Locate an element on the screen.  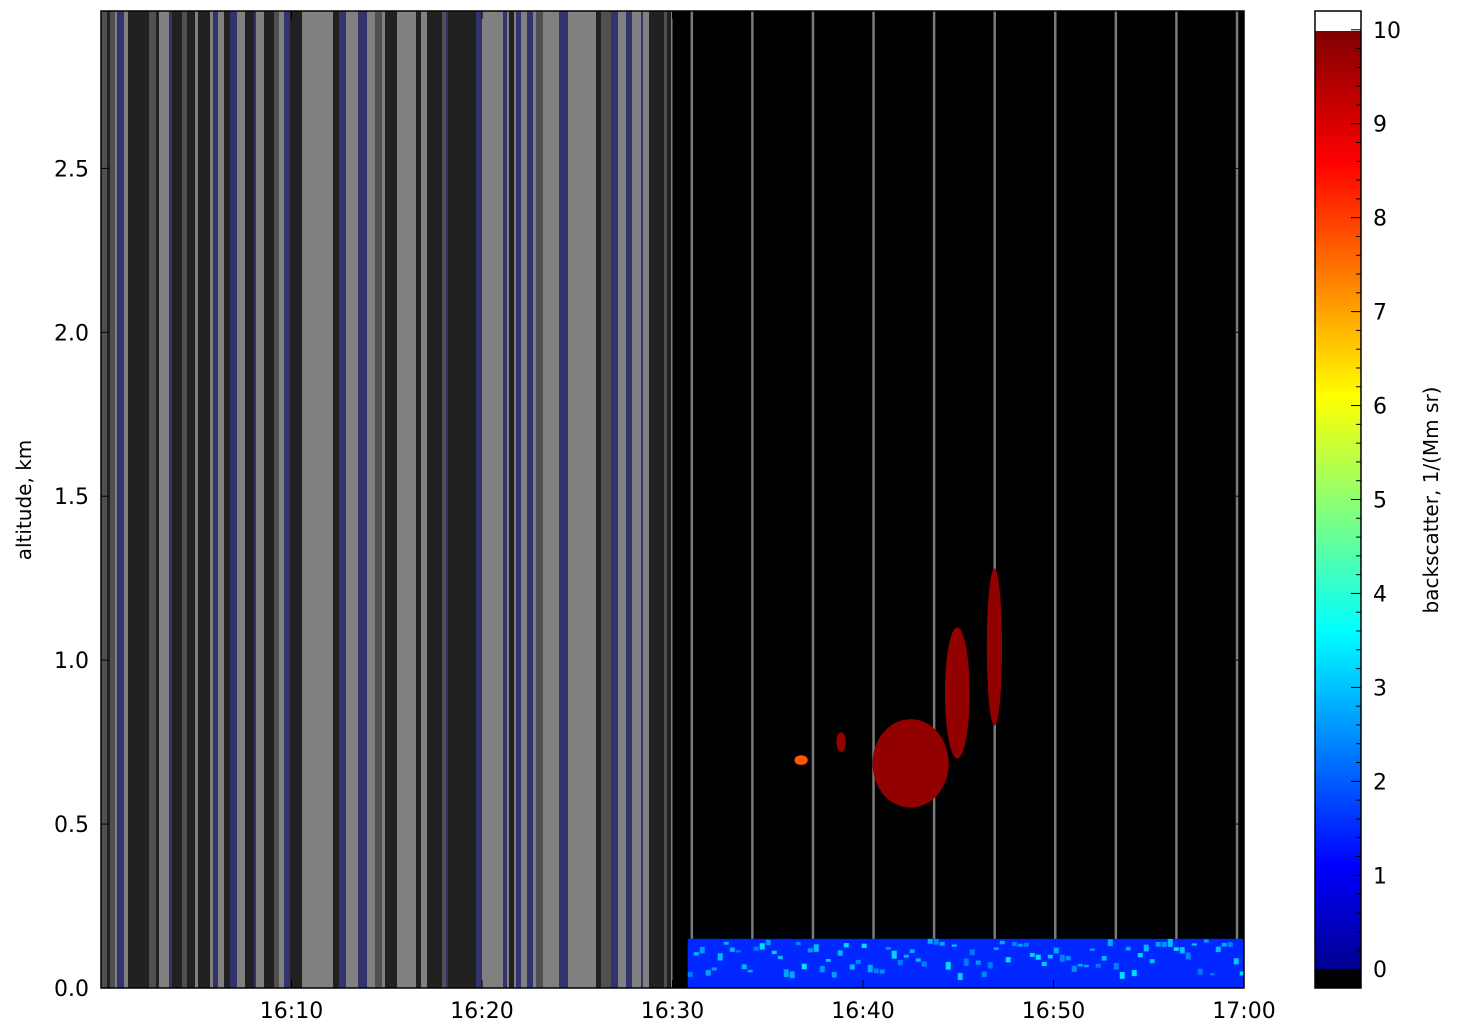
colorbar-tick-label: 7 is located at coordinates (1380, 313).